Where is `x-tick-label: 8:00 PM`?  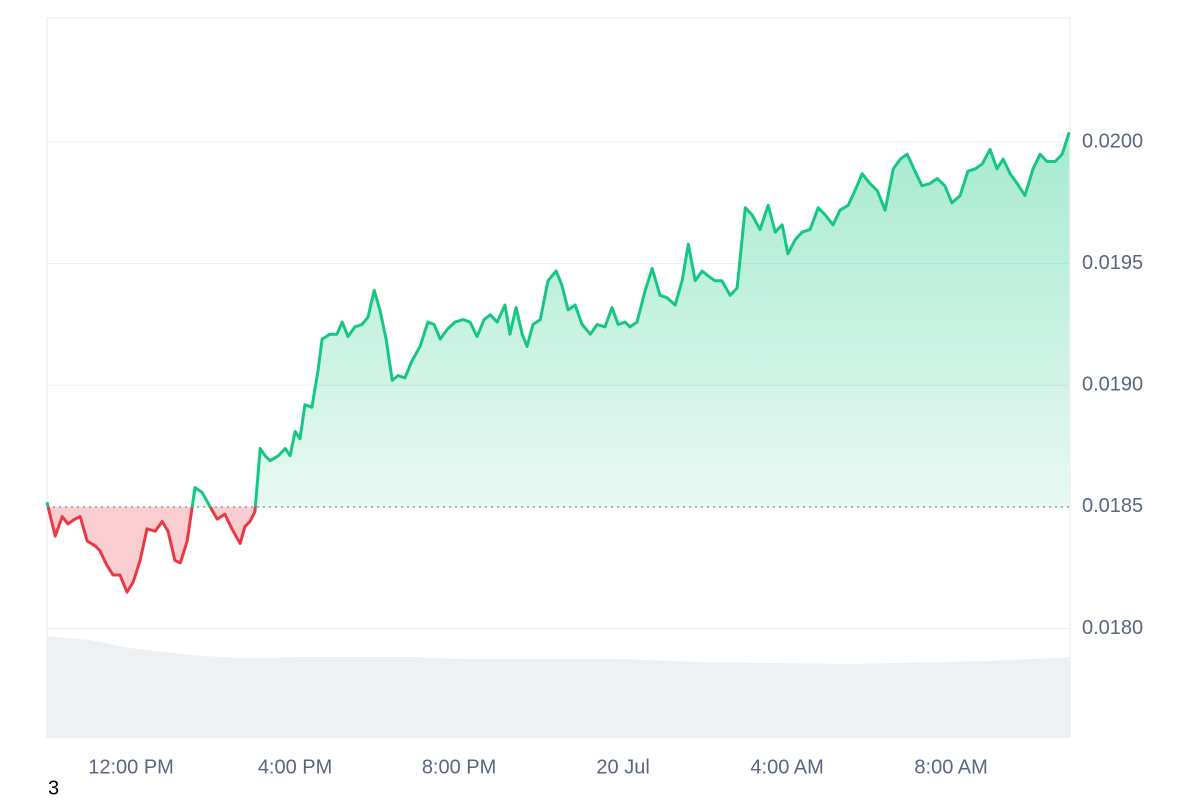
x-tick-label: 8:00 PM is located at coordinates (459, 767).